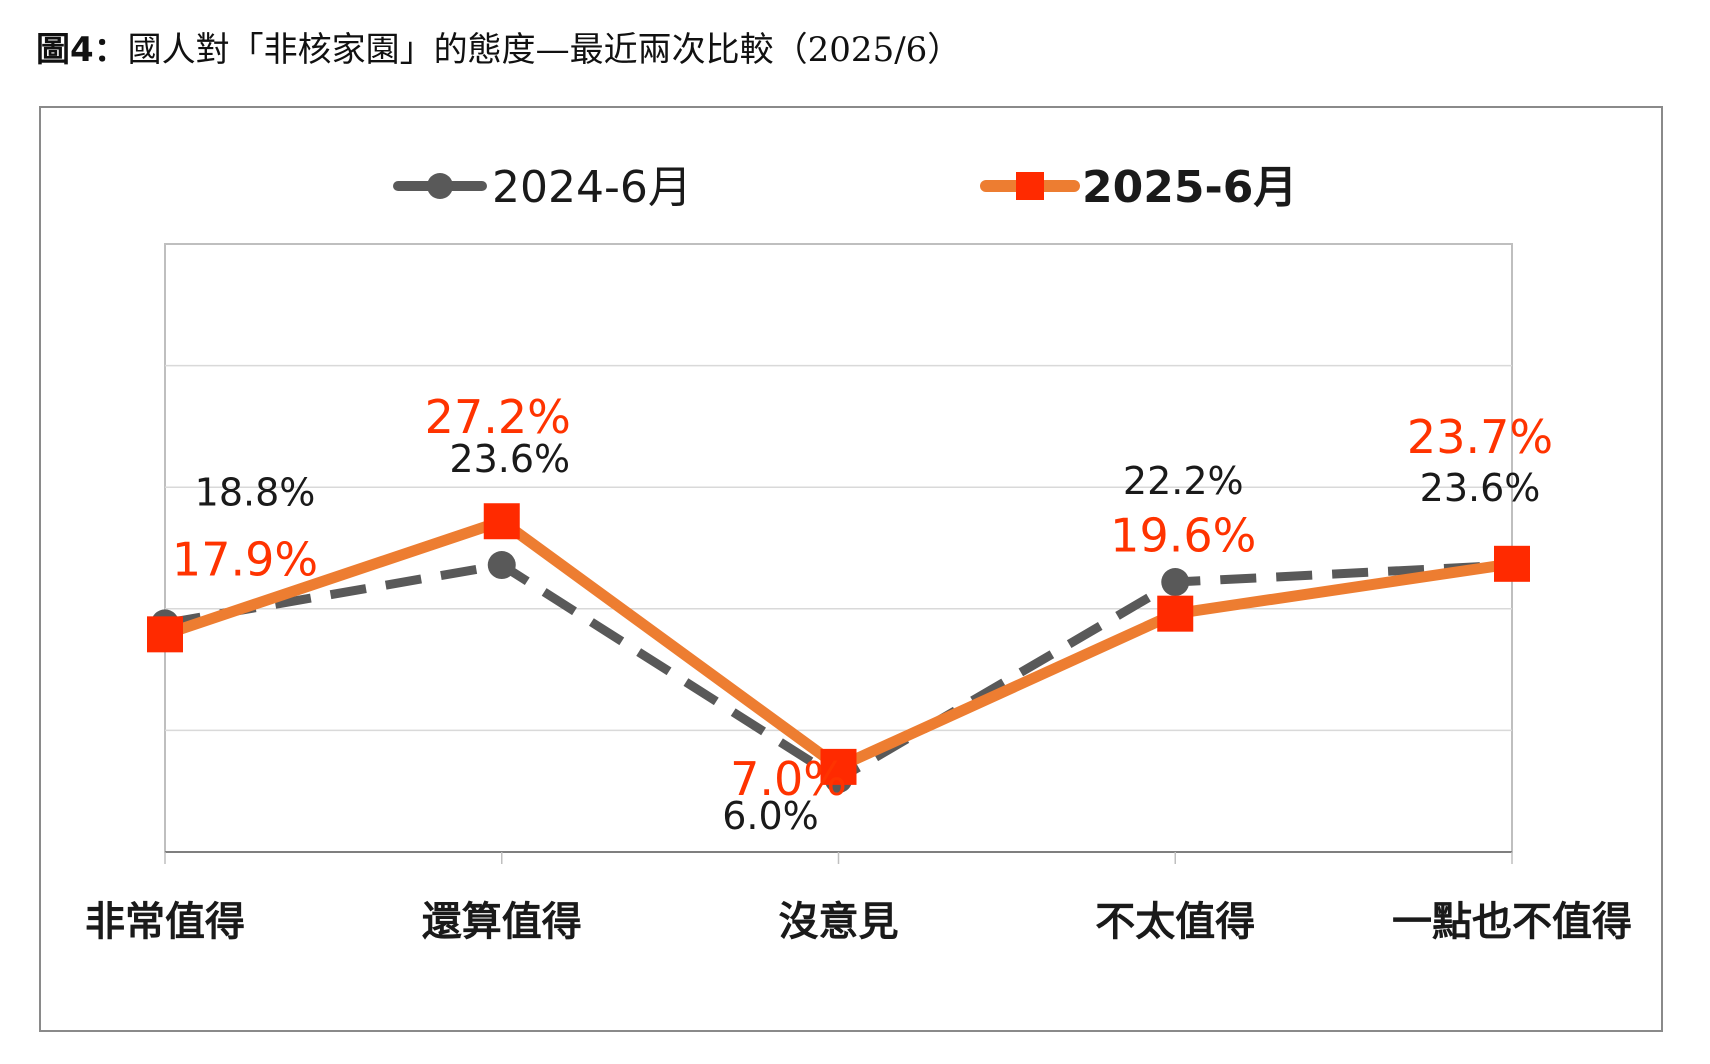  I want to click on series-2025-data-label: 23.7%, so click(1480, 437).